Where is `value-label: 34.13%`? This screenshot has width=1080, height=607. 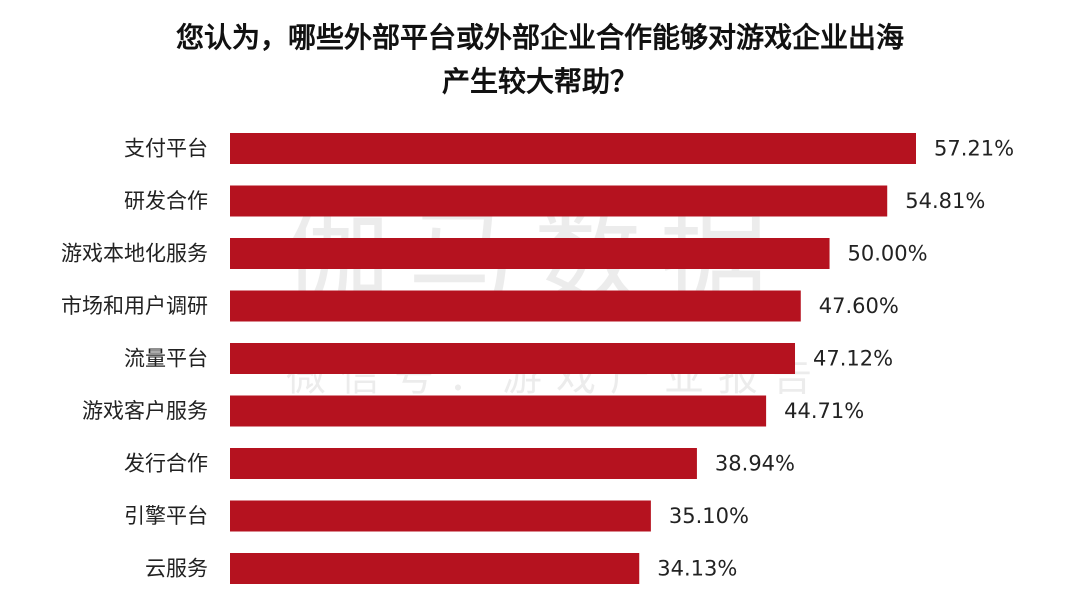 value-label: 34.13% is located at coordinates (697, 569).